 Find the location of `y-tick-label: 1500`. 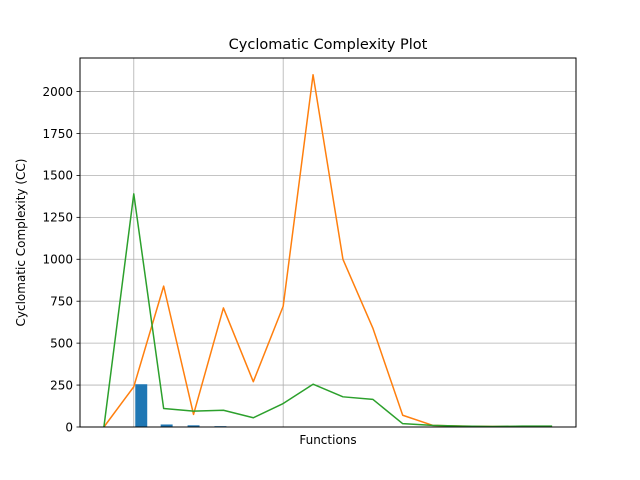

y-tick-label: 1500 is located at coordinates (57, 176).